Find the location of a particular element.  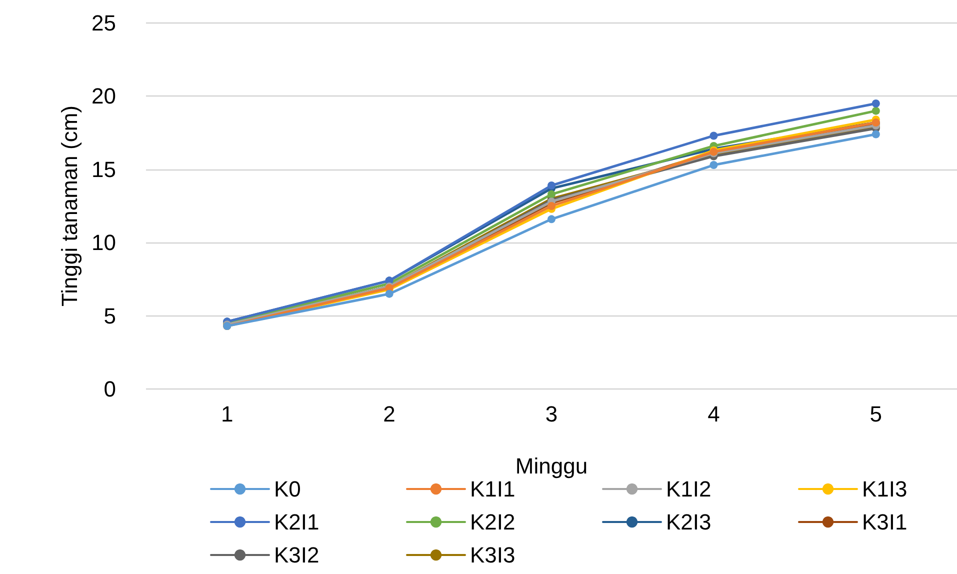

x-tick-label: 3 is located at coordinates (551, 414).